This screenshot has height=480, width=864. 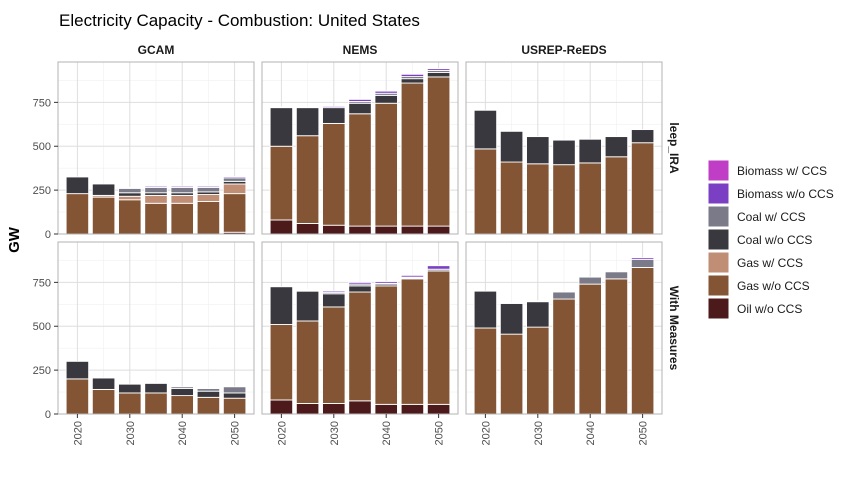 What do you see at coordinates (767, 170) in the screenshot?
I see `legend-item-biomass-w-ccs: Biomass w/ CCS` at bounding box center [767, 170].